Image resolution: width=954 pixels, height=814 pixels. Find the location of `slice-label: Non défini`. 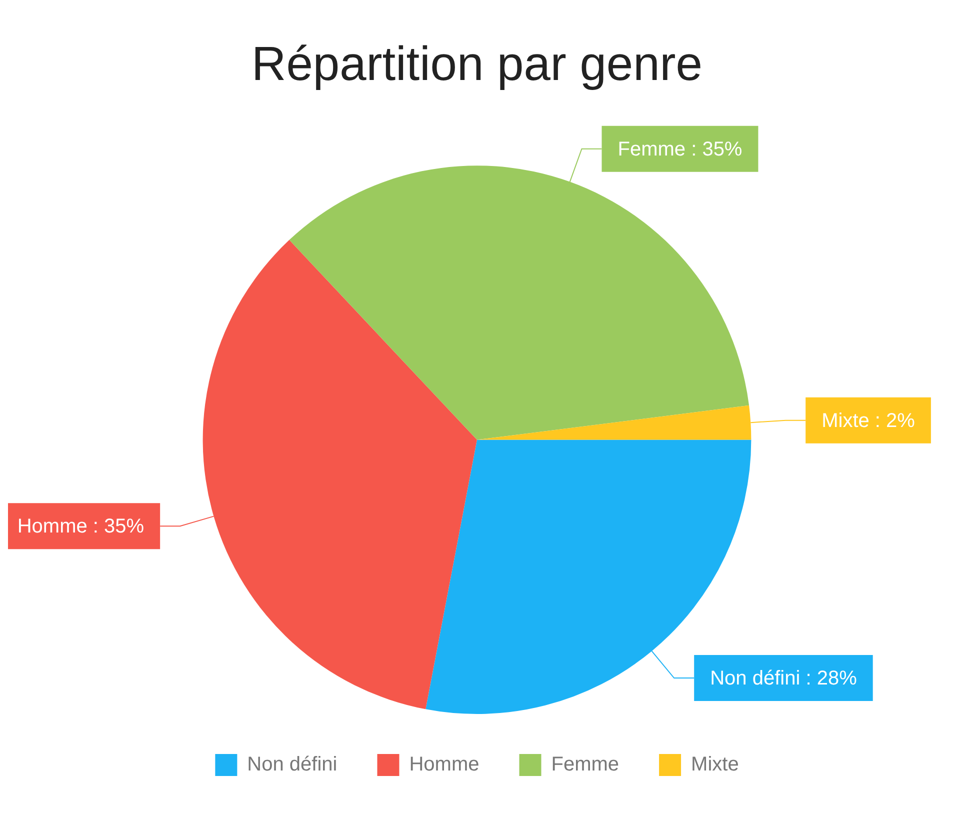

slice-label: Non défini is located at coordinates (758, 679).